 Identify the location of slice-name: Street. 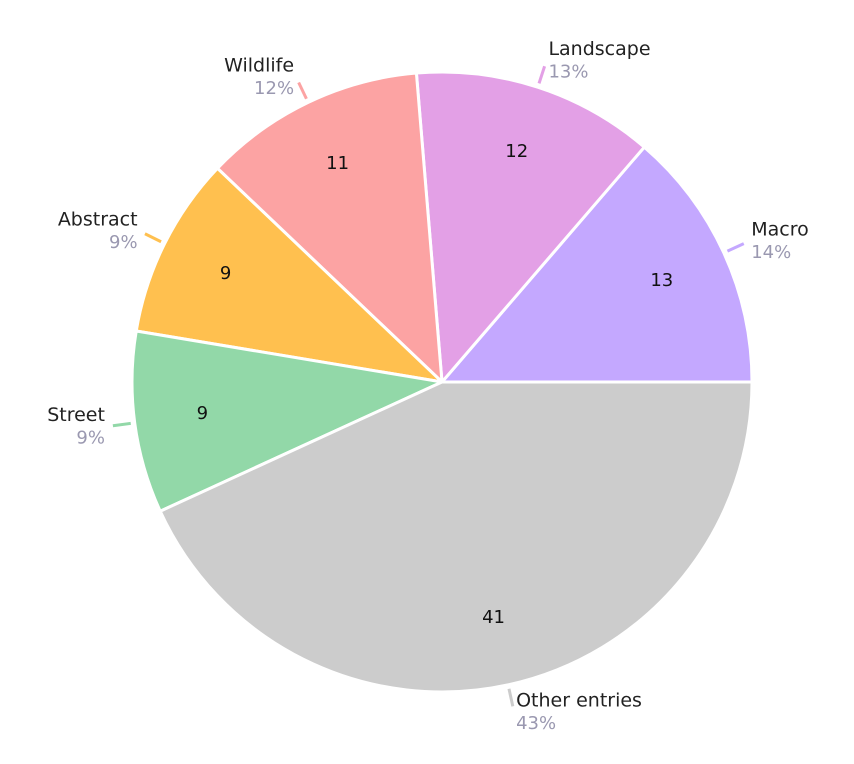
(76, 415).